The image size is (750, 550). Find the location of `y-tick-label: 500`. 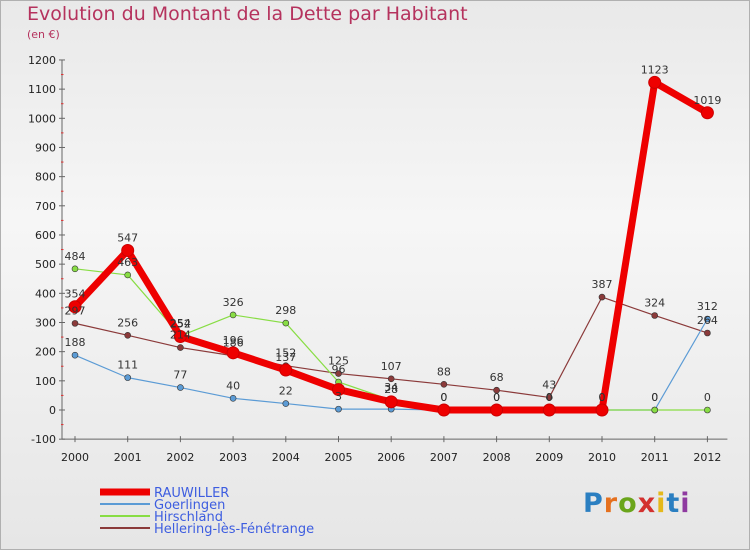

y-tick-label: 500 is located at coordinates (45, 264).